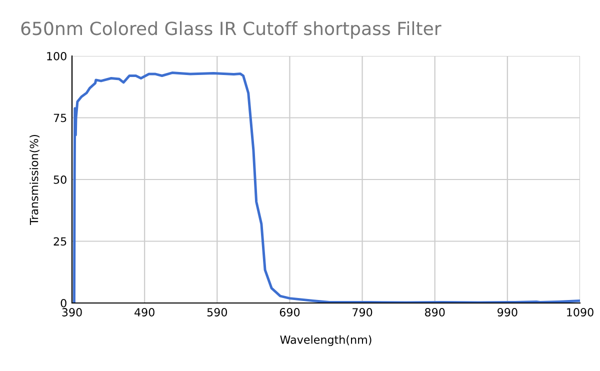 Image resolution: width=600 pixels, height=371 pixels. I want to click on x-tick-label: 590, so click(217, 312).